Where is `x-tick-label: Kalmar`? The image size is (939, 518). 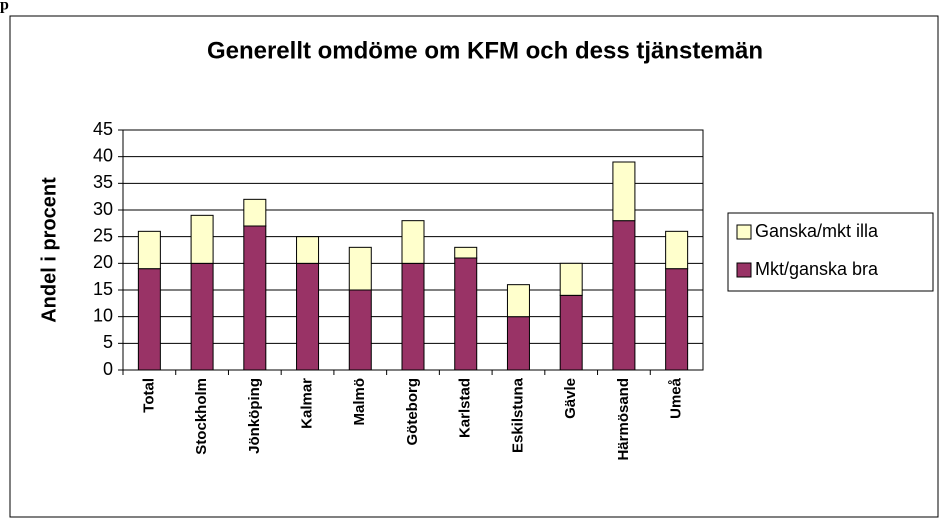
x-tick-label: Kalmar is located at coordinates (307, 403).